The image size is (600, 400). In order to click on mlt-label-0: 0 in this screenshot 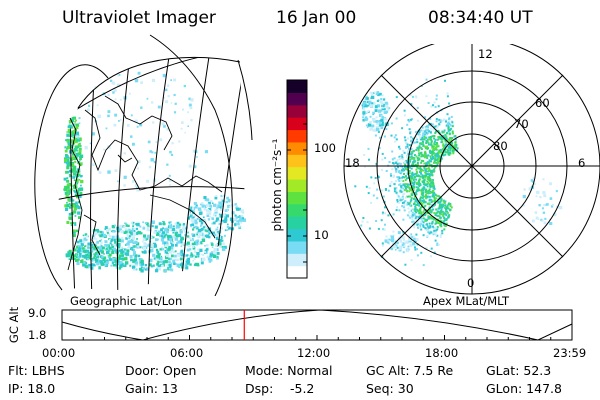, I will do `click(471, 283)`.